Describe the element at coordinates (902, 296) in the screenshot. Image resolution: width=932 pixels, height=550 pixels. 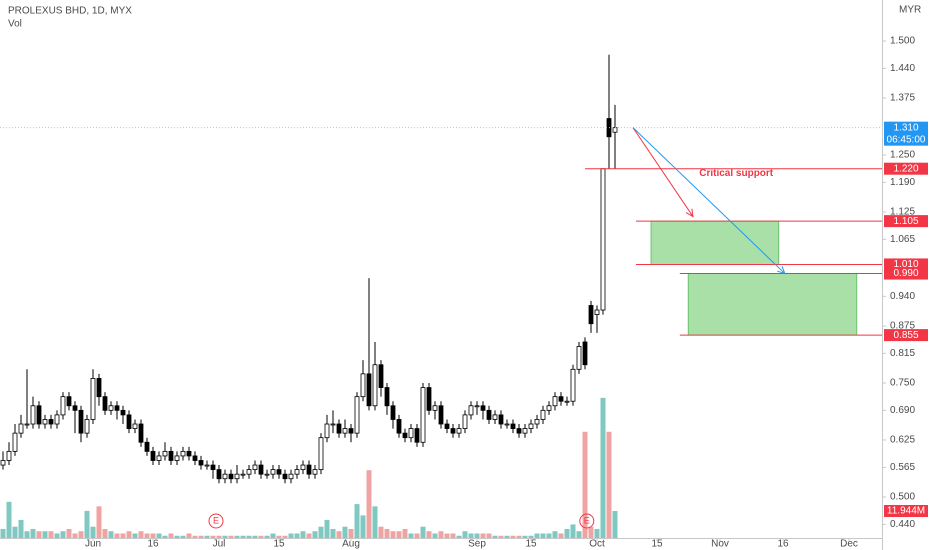
I see `y-tick-label: 0.940` at that location.